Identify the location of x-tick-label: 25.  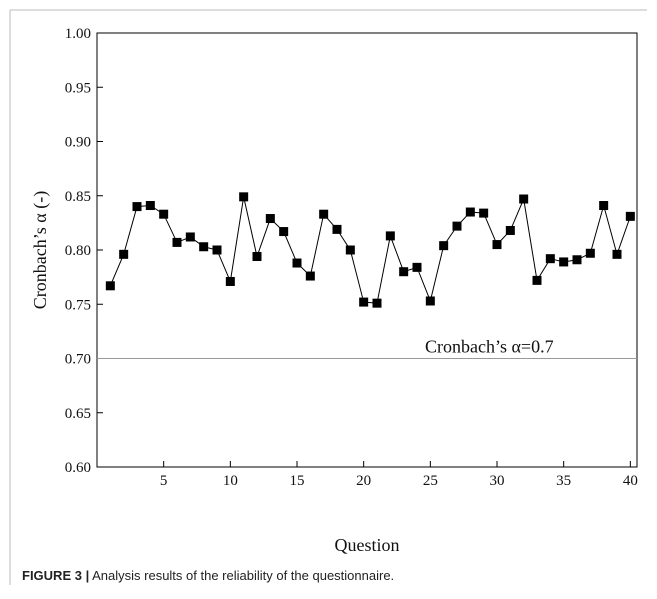
(430, 481).